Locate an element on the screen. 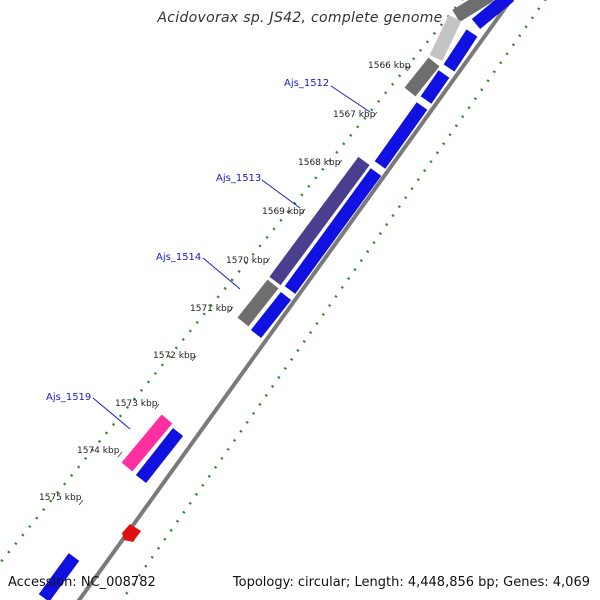 This screenshot has height=600, width=600. gene-label-text: Ajs_1512 is located at coordinates (306, 83).